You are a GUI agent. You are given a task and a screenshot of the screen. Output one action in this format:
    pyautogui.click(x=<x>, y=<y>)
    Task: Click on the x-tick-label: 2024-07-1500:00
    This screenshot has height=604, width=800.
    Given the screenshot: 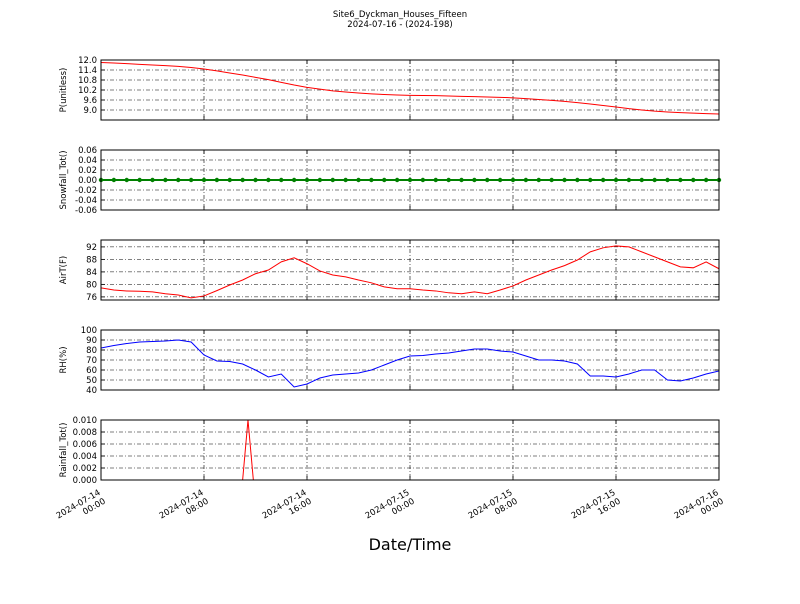 What is the action you would take?
    pyautogui.click(x=390, y=509)
    